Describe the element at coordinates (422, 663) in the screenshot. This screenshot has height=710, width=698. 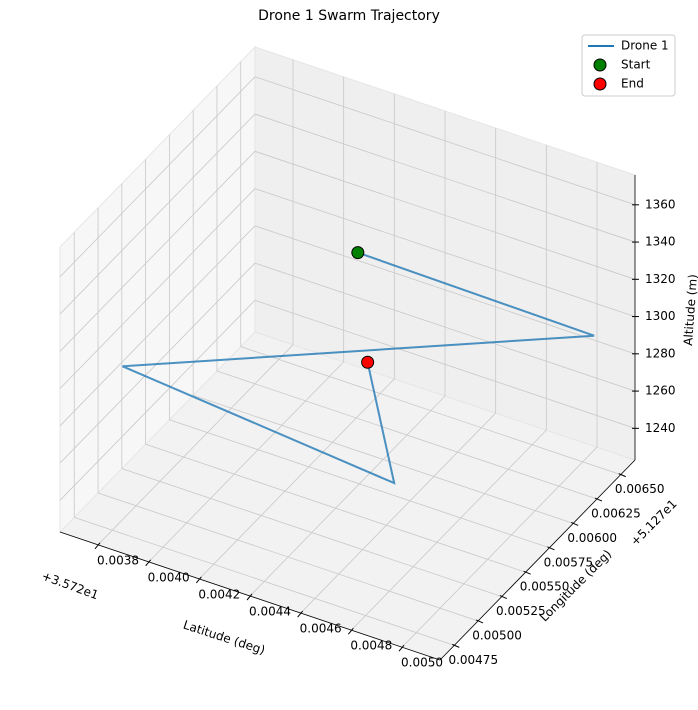
I see `x-tick-label: 0.0050` at that location.